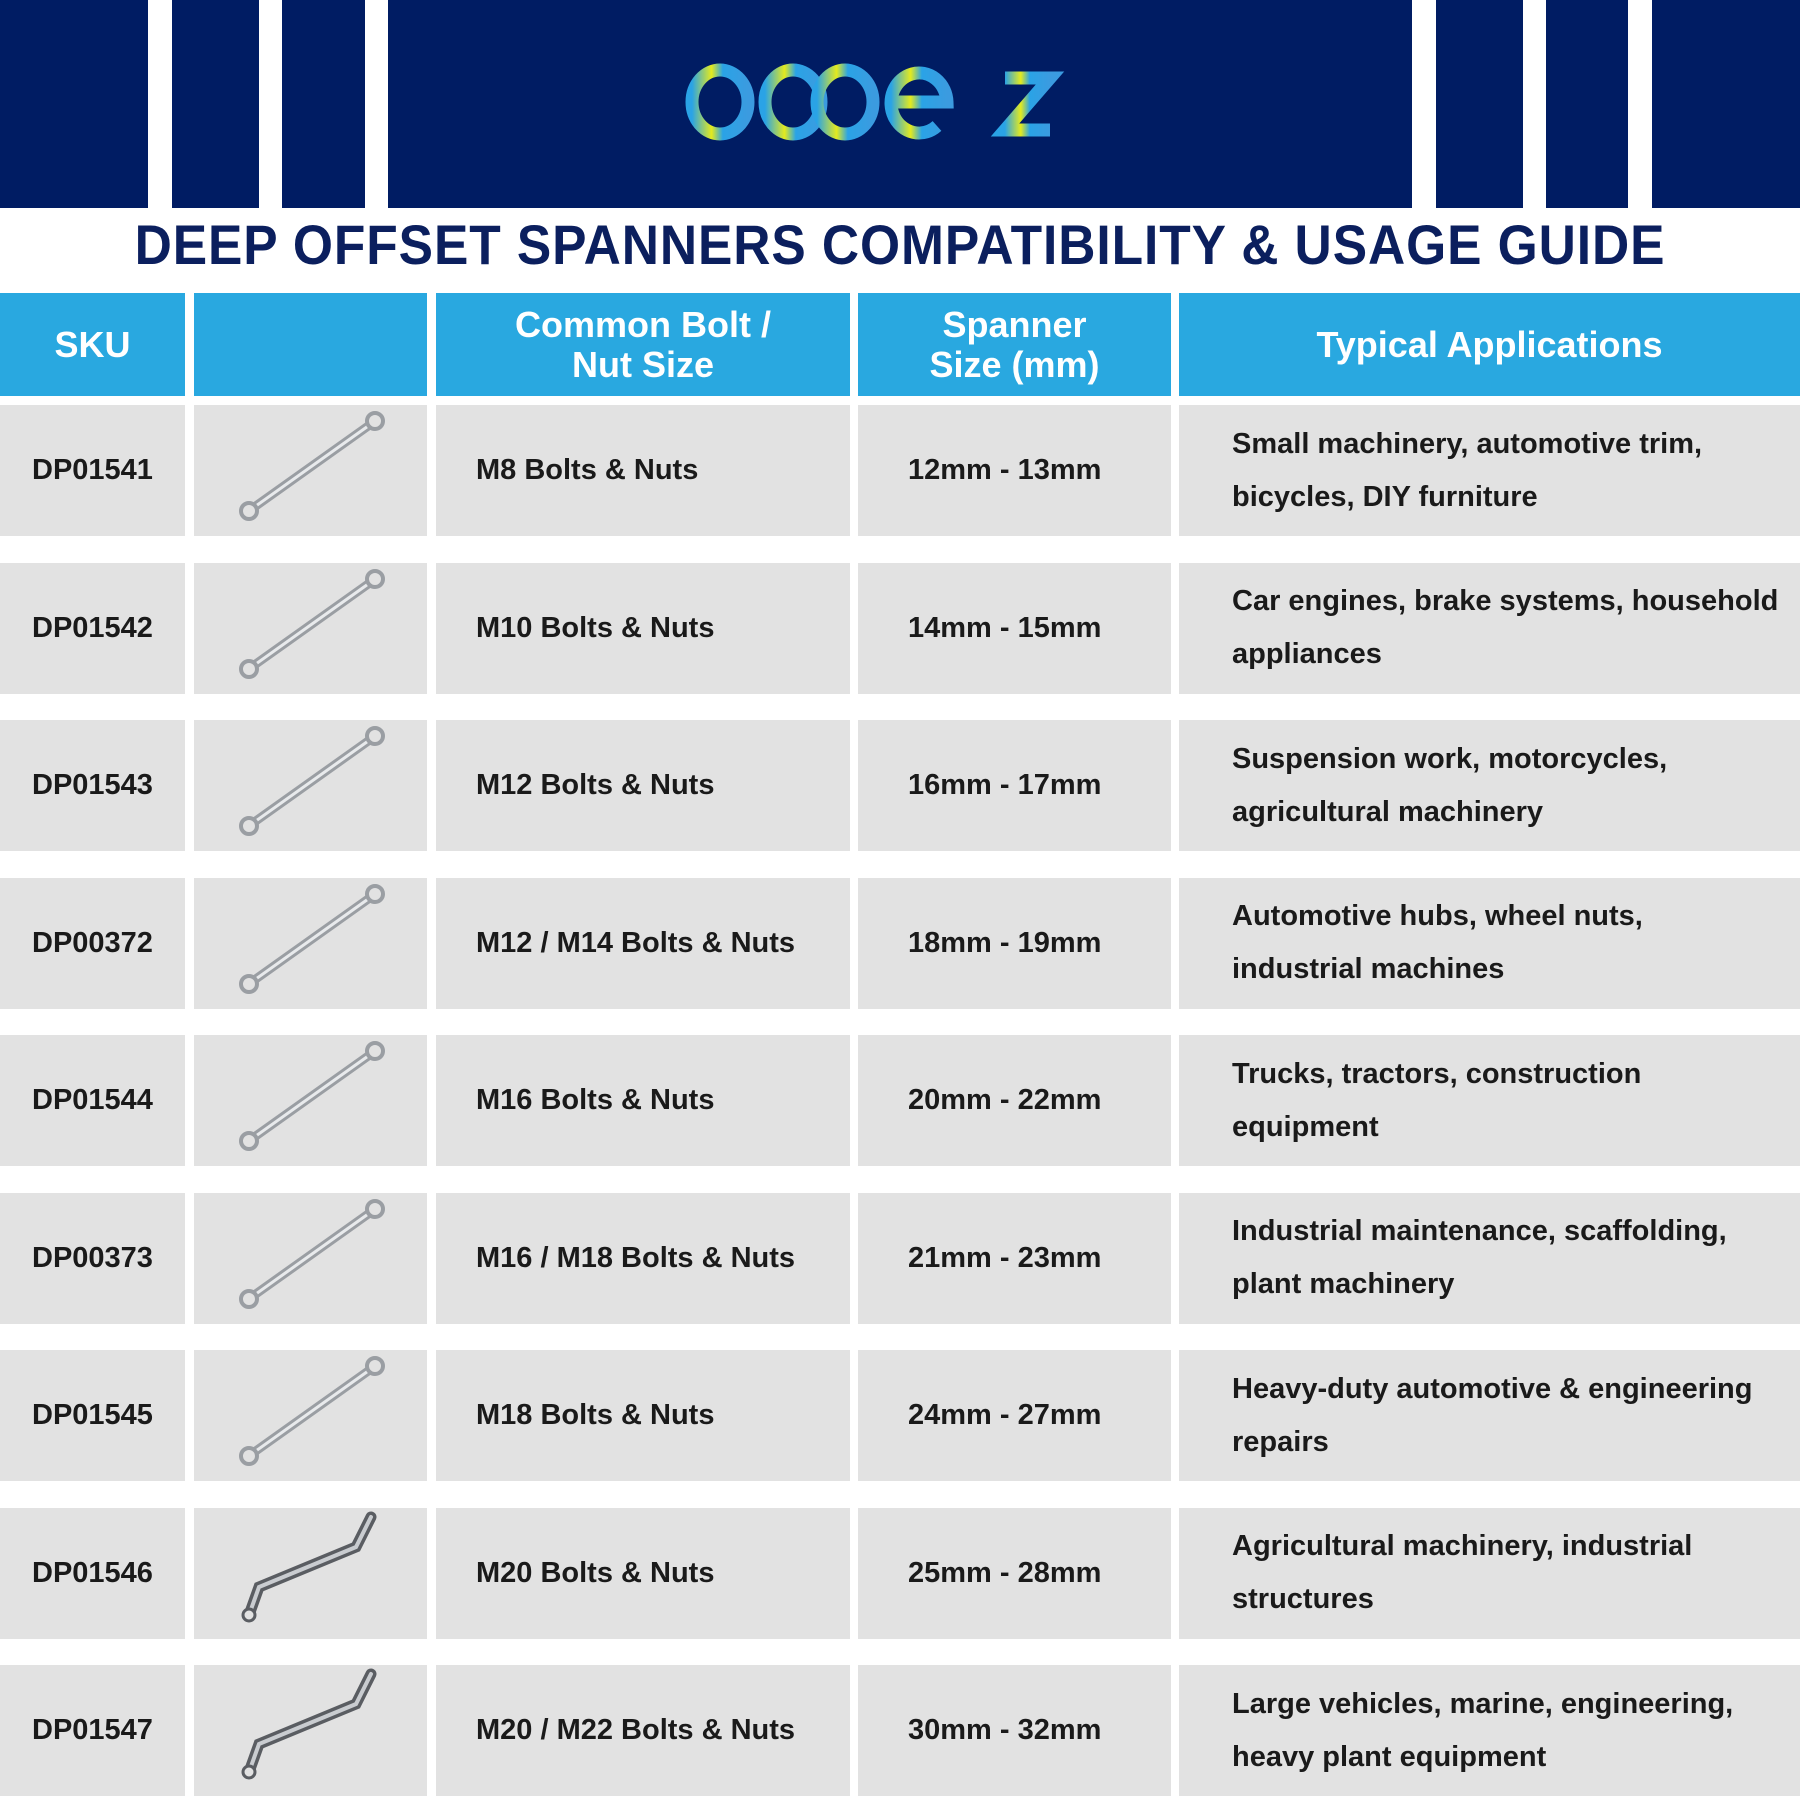 The width and height of the screenshot is (1800, 1800). Describe the element at coordinates (636, 1257) in the screenshot. I see `bolt-size-cell-text: M16 / M18 Bolts & Nuts` at that location.